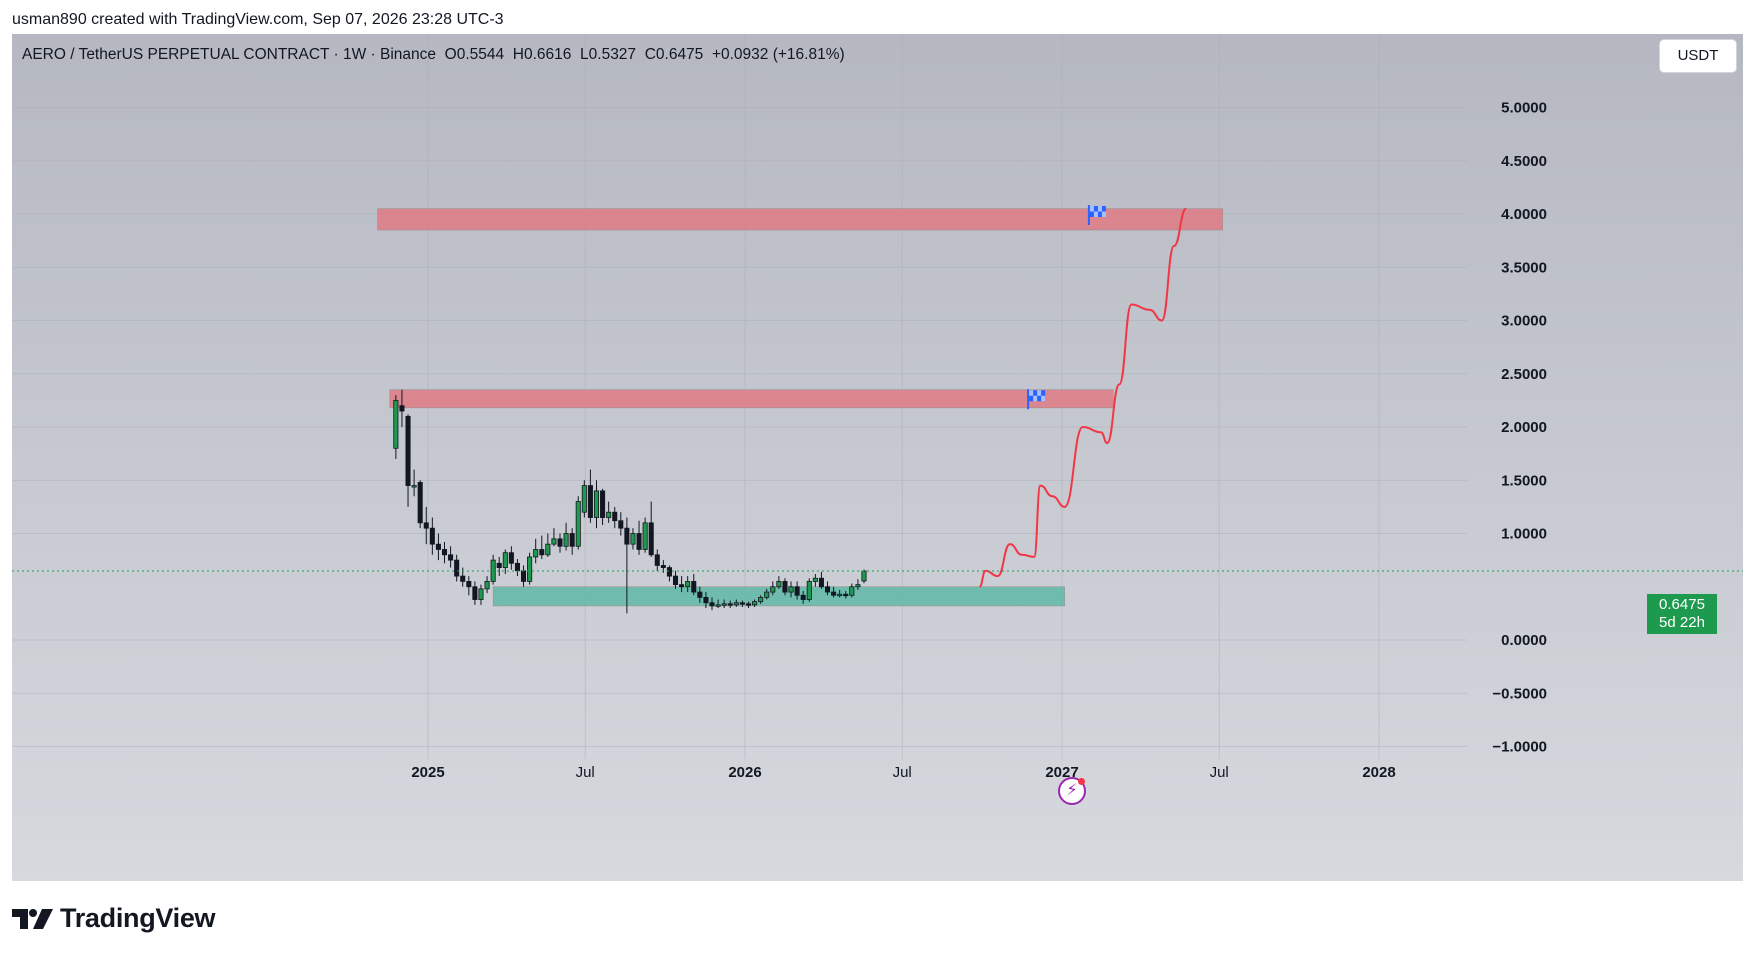 This screenshot has height=958, width=1756. What do you see at coordinates (1519, 747) in the screenshot?
I see `y-tick-label: −1.0000` at bounding box center [1519, 747].